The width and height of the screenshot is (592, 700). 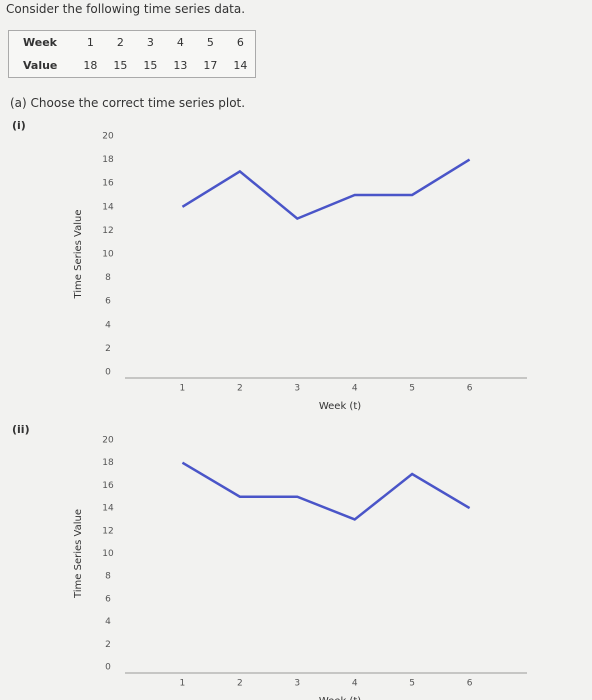 I want to click on table-cell: Week, so click(x=40, y=42).